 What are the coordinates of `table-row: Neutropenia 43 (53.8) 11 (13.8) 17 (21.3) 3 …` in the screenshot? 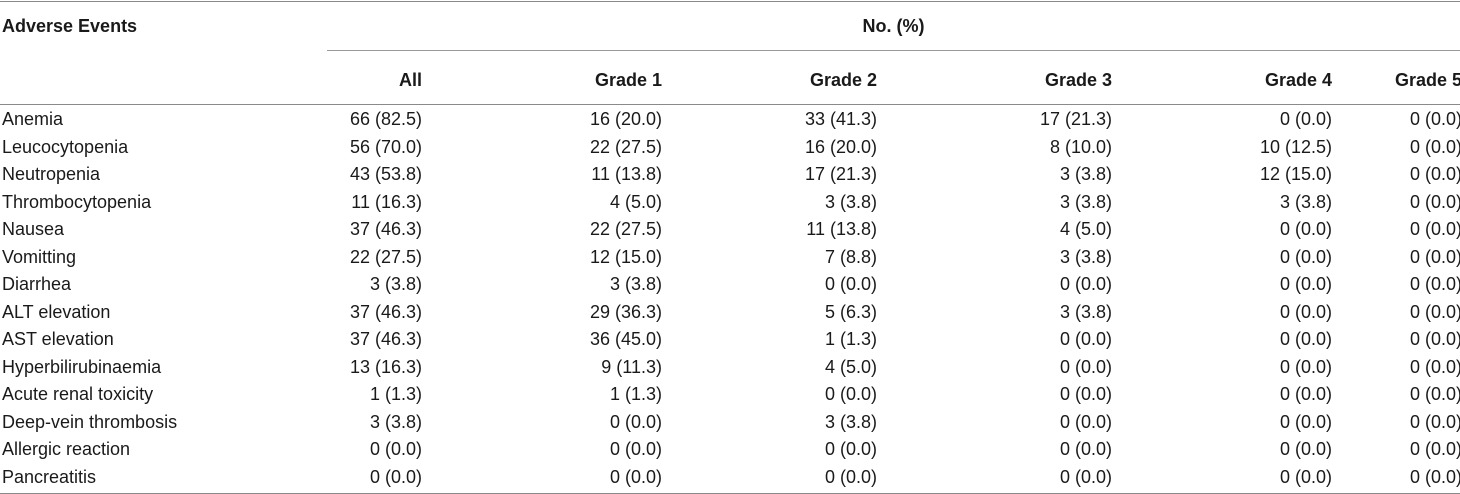 It's located at (730, 175).